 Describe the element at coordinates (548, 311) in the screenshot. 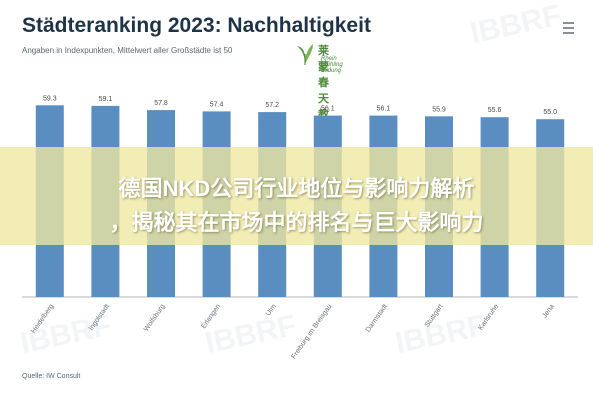

I see `x-tick-label: Jena` at that location.